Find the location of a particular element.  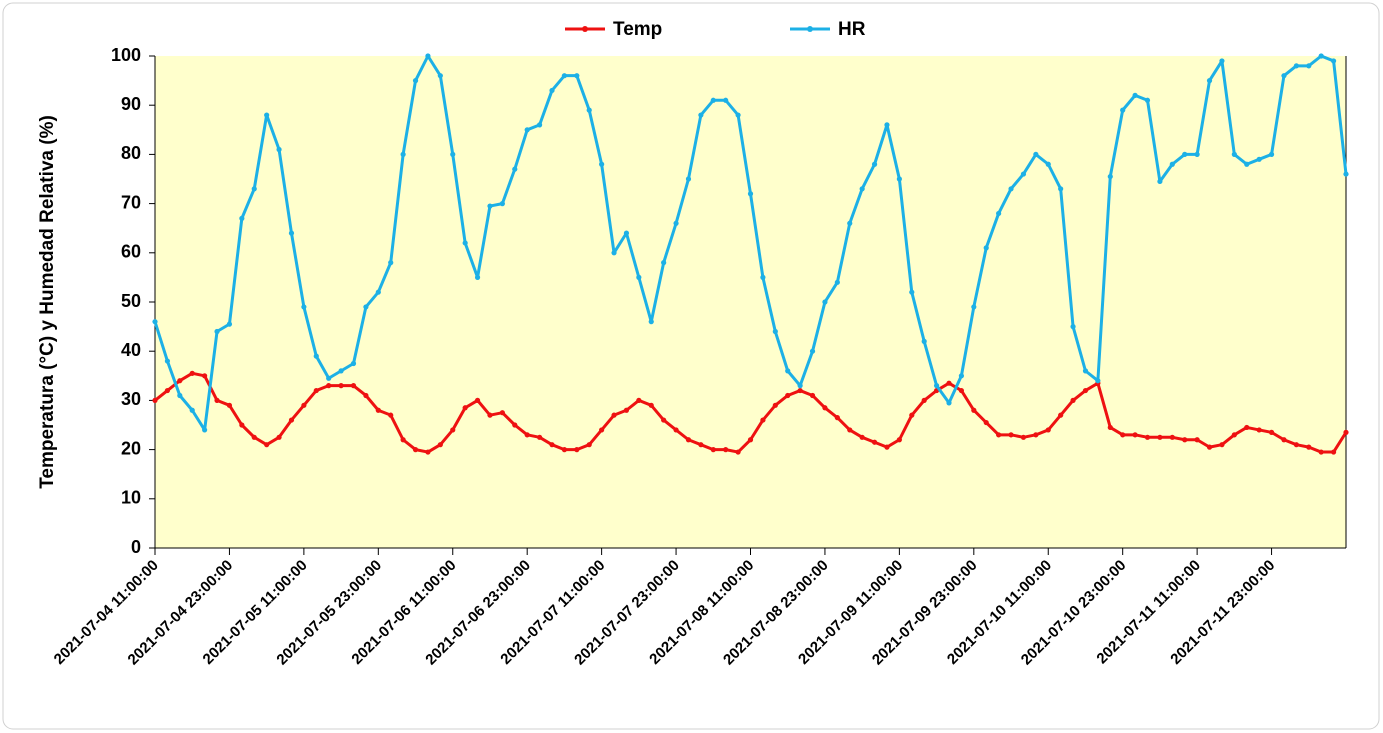

y-tick-label: 20 is located at coordinates (131, 448).